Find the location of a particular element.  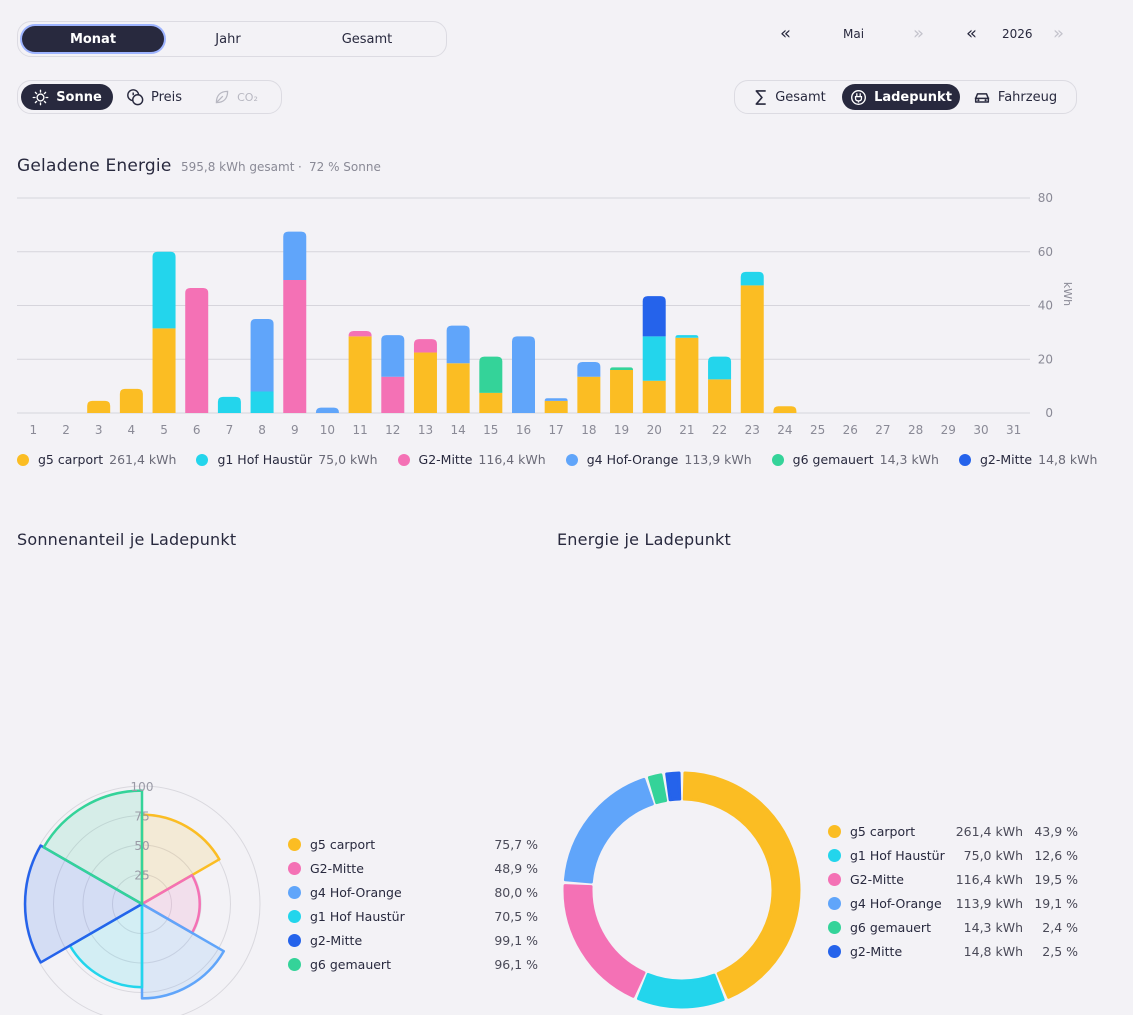

legend-item: g1 Hof Haustür 75,0 kWh is located at coordinates (287, 459).